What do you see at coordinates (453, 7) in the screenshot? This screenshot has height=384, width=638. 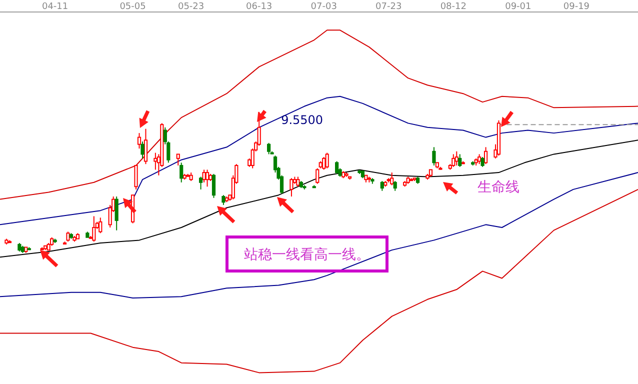 I see `x-tick-label: 08-12` at bounding box center [453, 7].